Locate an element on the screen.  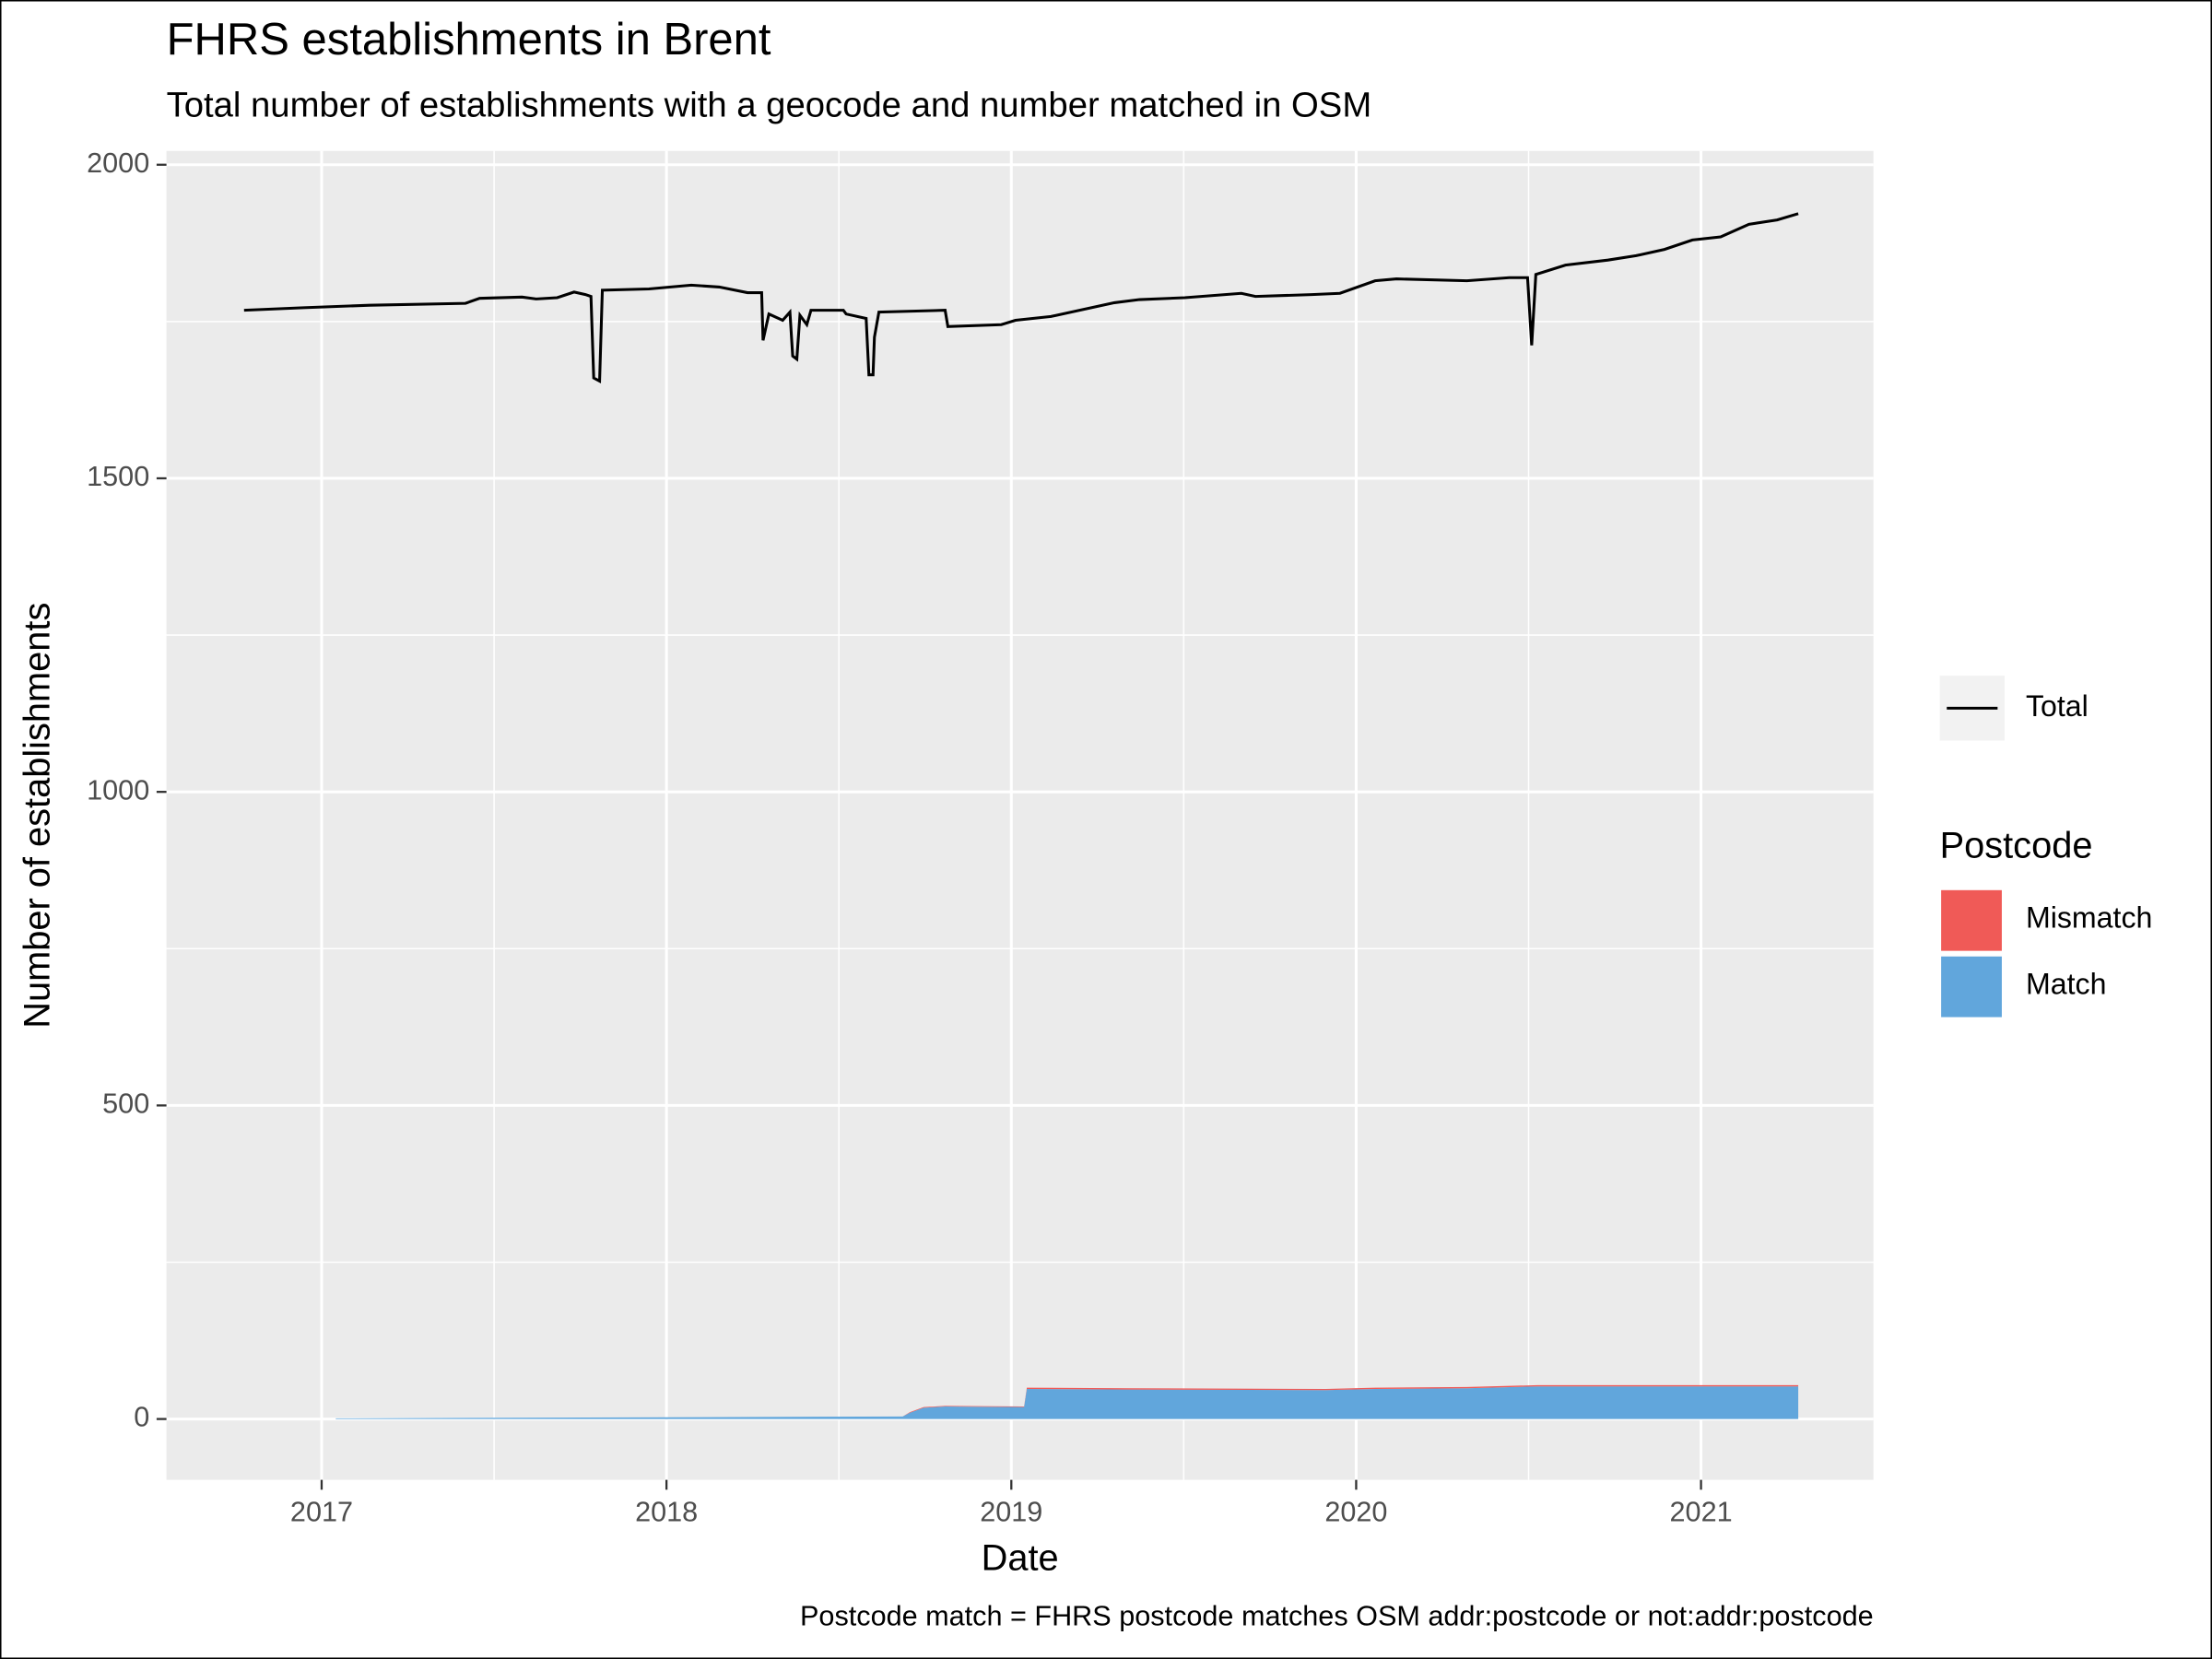
x-tick-label: 2020 is located at coordinates (1355, 1511).